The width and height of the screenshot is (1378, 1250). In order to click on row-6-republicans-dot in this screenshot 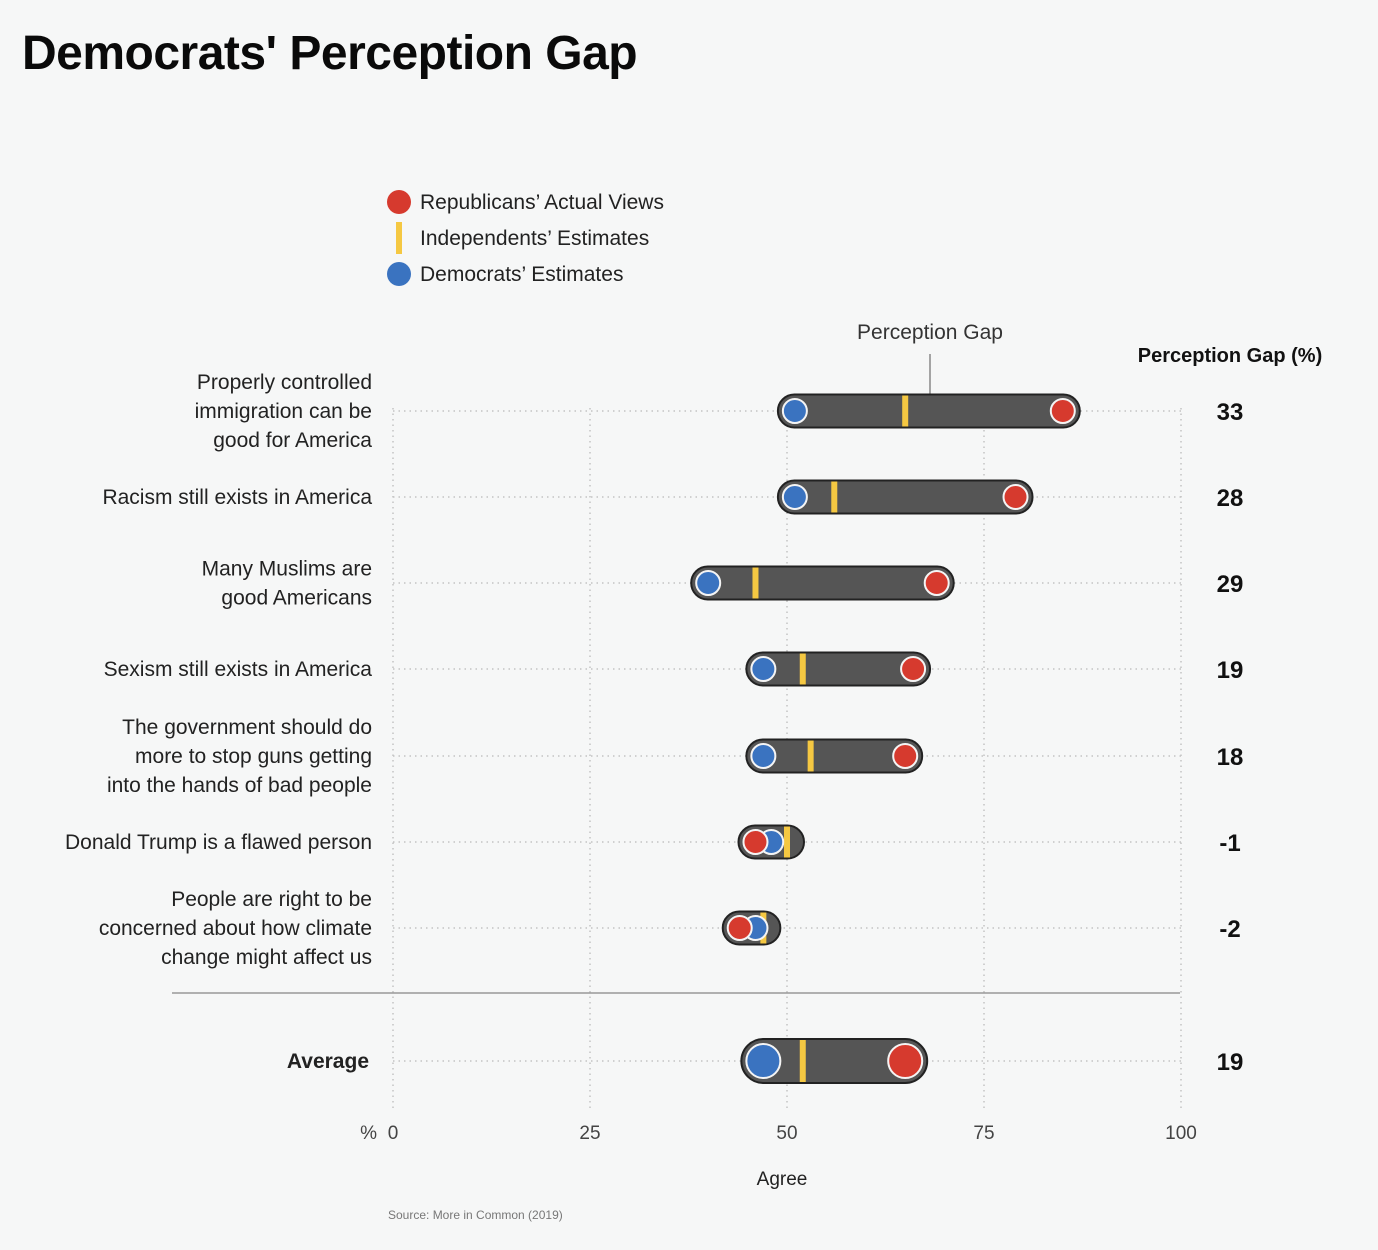, I will do `click(739, 928)`.